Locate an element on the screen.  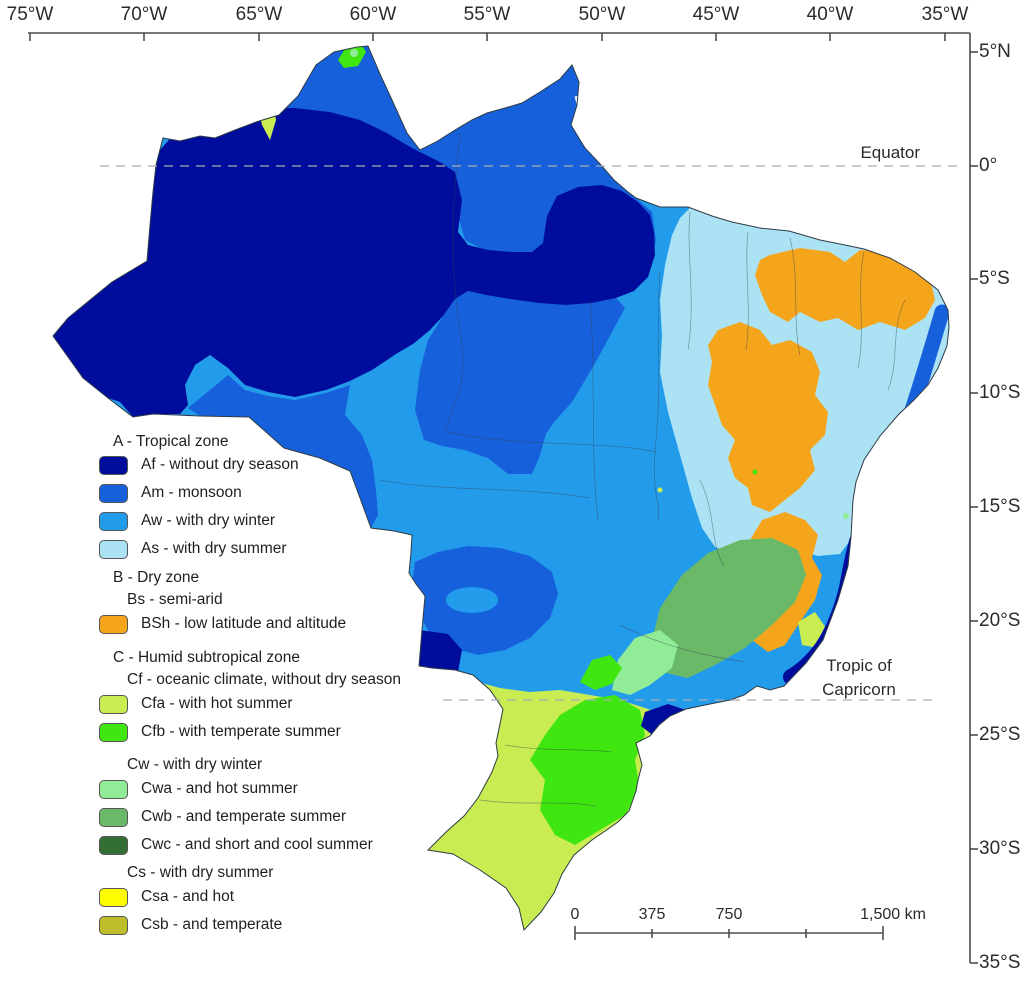
zone-am-south-band is located at coordinates (283, 451).